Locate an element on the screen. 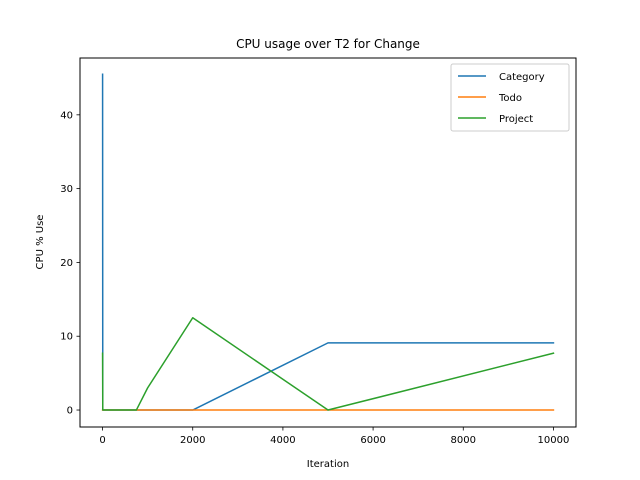 This screenshot has width=640, height=480. legend-box is located at coordinates (510, 97).